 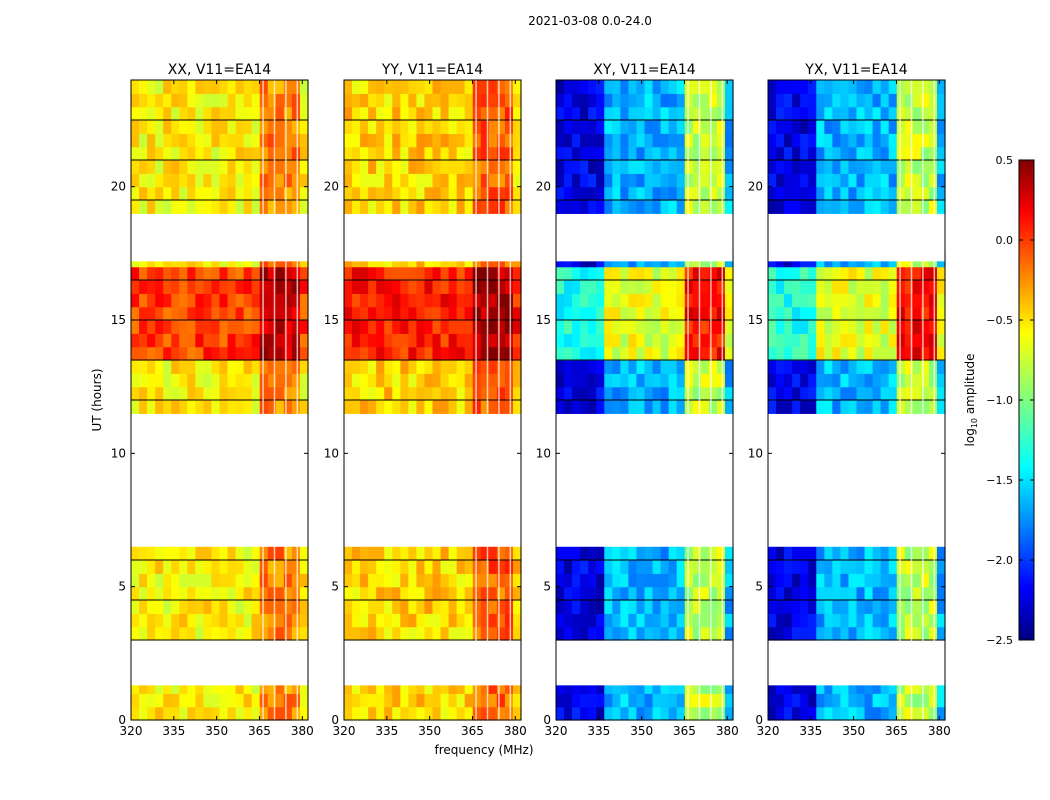 What do you see at coordinates (118, 187) in the screenshot?
I see `y-tick-label: 20` at bounding box center [118, 187].